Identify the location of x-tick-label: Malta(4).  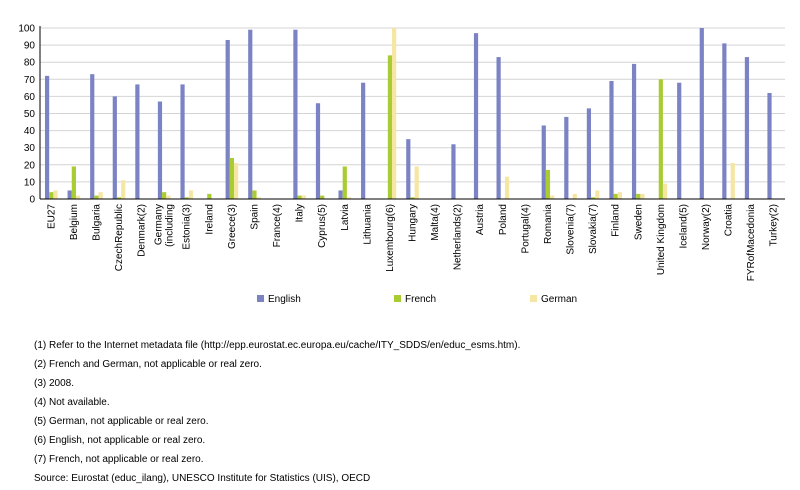
(435, 222).